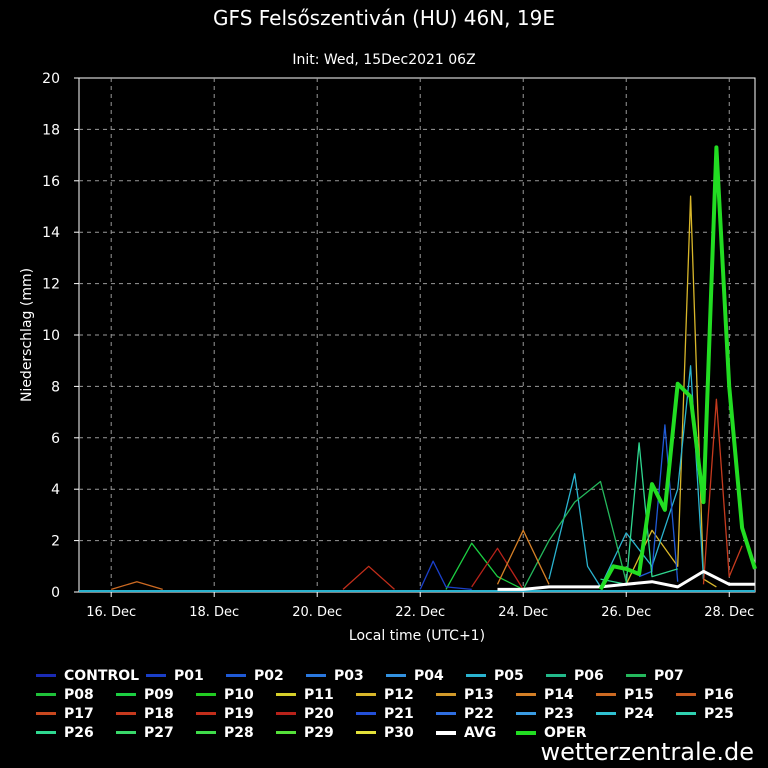  What do you see at coordinates (55, 387) in the screenshot?
I see `y-tick-label: 8` at bounding box center [55, 387].